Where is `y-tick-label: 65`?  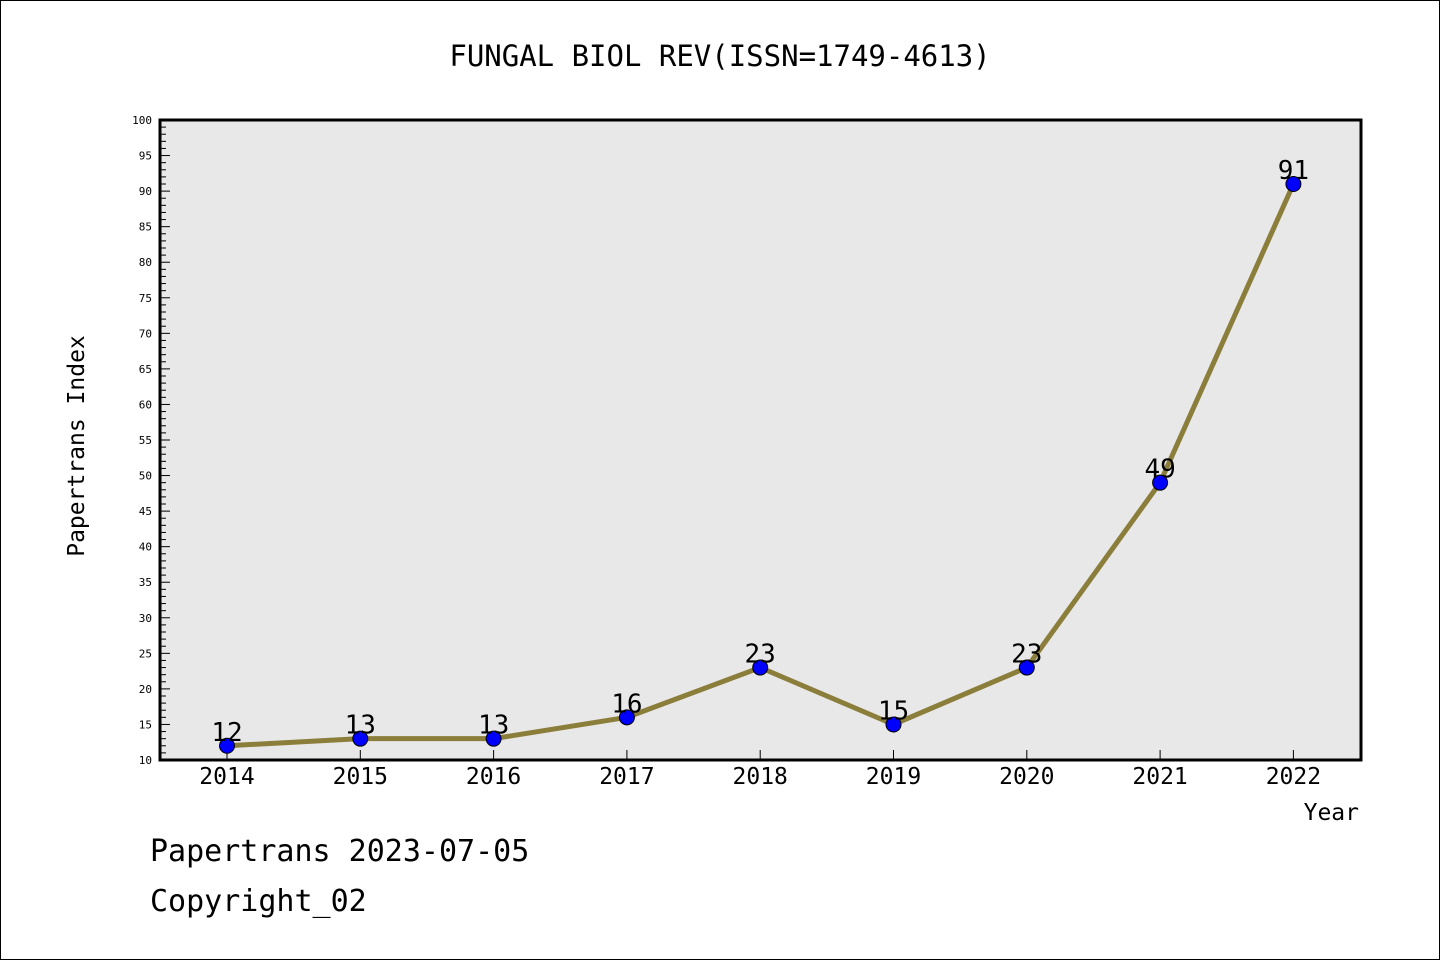 y-tick-label: 65 is located at coordinates (145, 369).